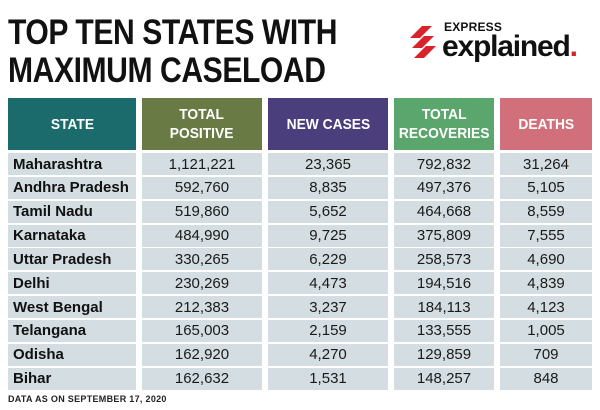  Describe the element at coordinates (546, 164) in the screenshot. I see `value-cell: 31,264` at that location.